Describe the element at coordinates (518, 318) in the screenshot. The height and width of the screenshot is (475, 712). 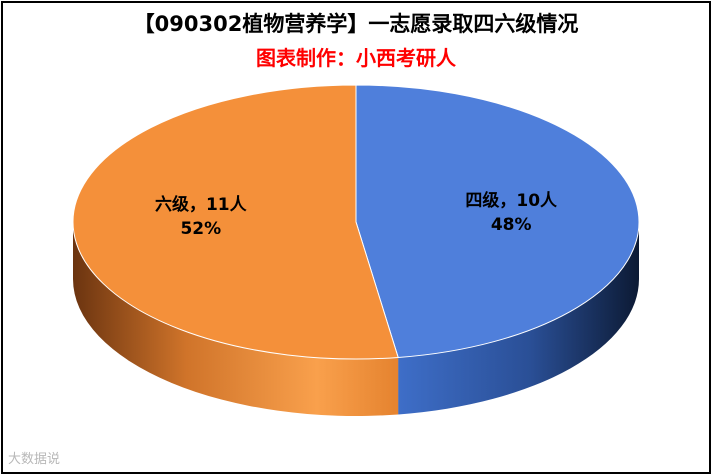
I see `pie-slice-side-cet4` at that location.